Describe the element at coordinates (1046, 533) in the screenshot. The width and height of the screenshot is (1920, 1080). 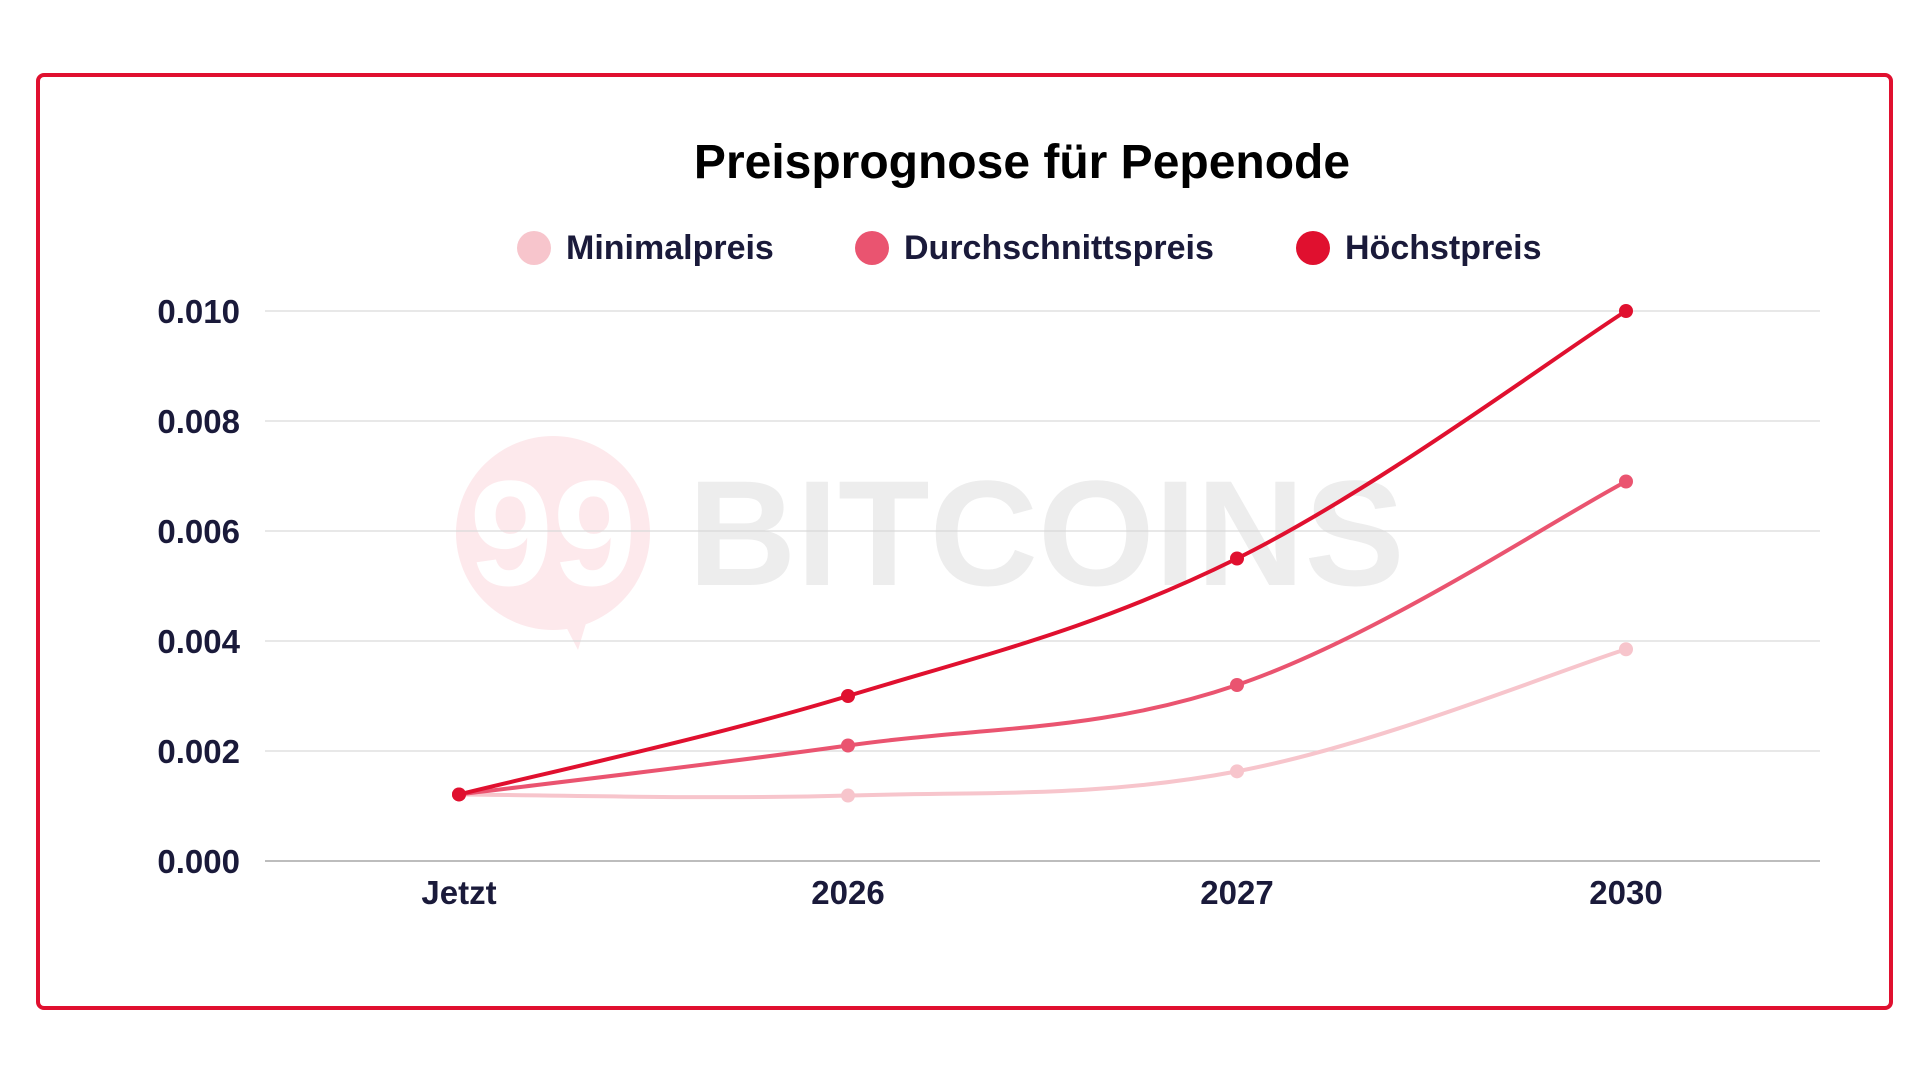
I see `watermark-brand: BITCOINS` at that location.